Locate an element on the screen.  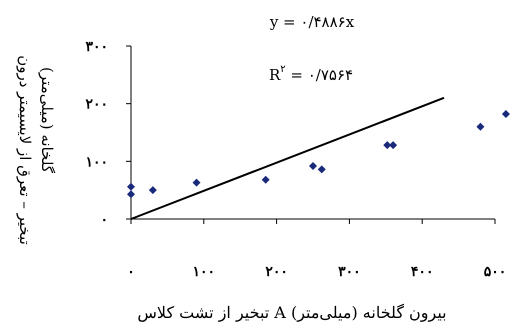
equation-label: y = ۰/۴۸۸۶x is located at coordinates (312, 22).